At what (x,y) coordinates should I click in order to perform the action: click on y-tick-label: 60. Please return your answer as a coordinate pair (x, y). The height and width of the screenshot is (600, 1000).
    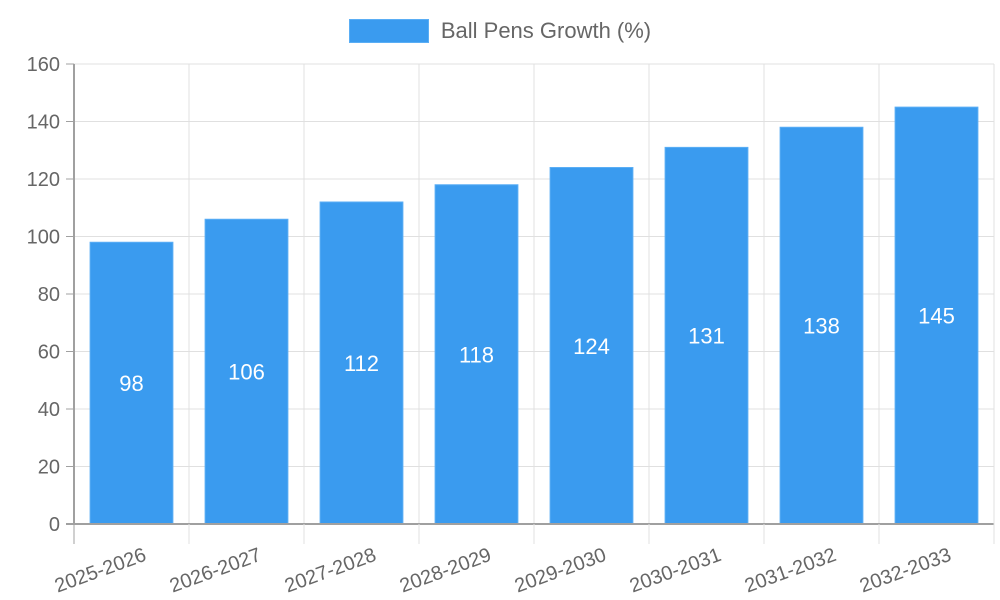
    Looking at the image, I should click on (49, 353).